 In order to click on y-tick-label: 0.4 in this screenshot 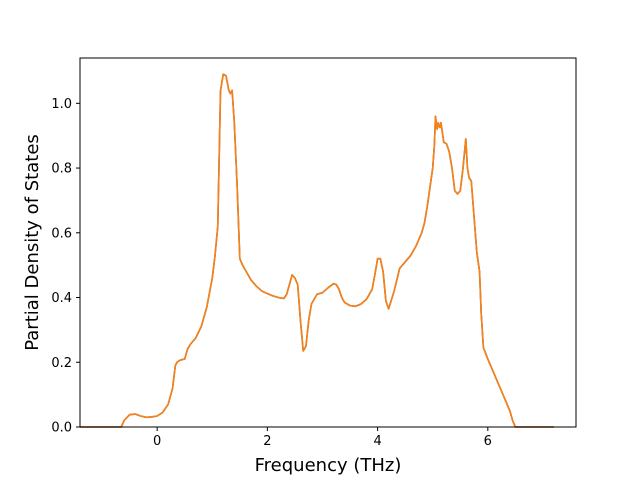, I will do `click(61, 298)`.